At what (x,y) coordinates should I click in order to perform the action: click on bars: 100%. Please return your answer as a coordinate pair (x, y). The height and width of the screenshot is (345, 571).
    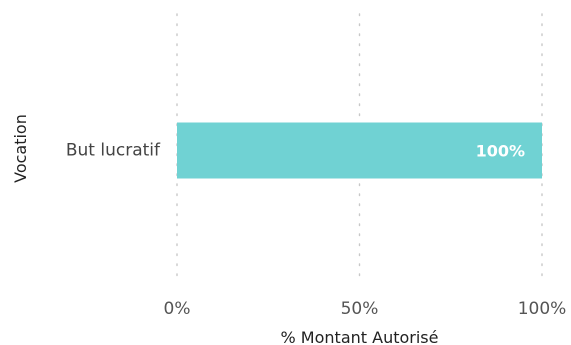
    Looking at the image, I should click on (359, 150).